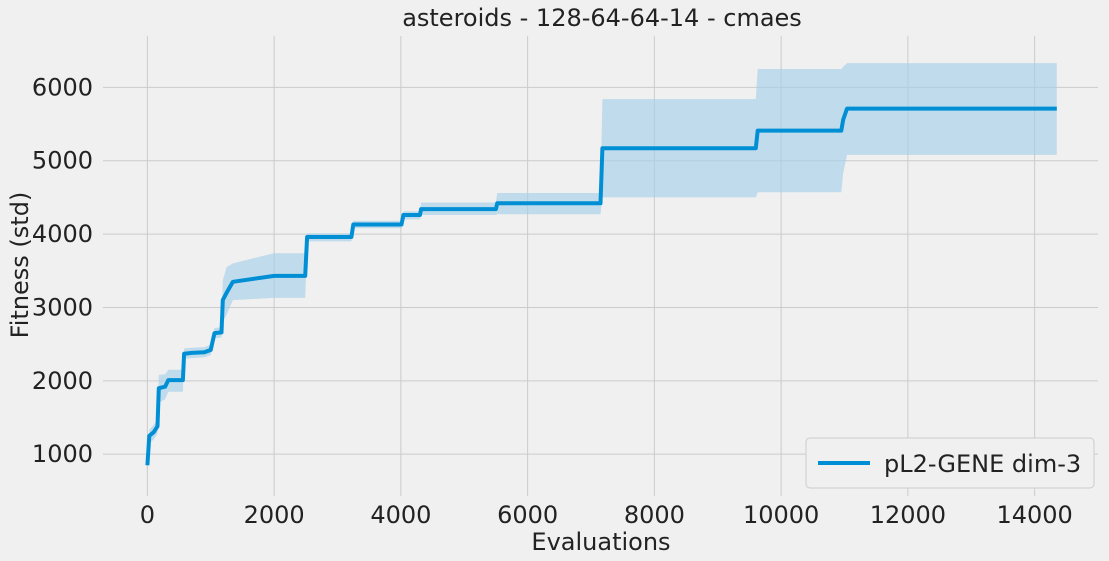 The image size is (1109, 561). I want to click on x-tick-label: 10000, so click(781, 515).